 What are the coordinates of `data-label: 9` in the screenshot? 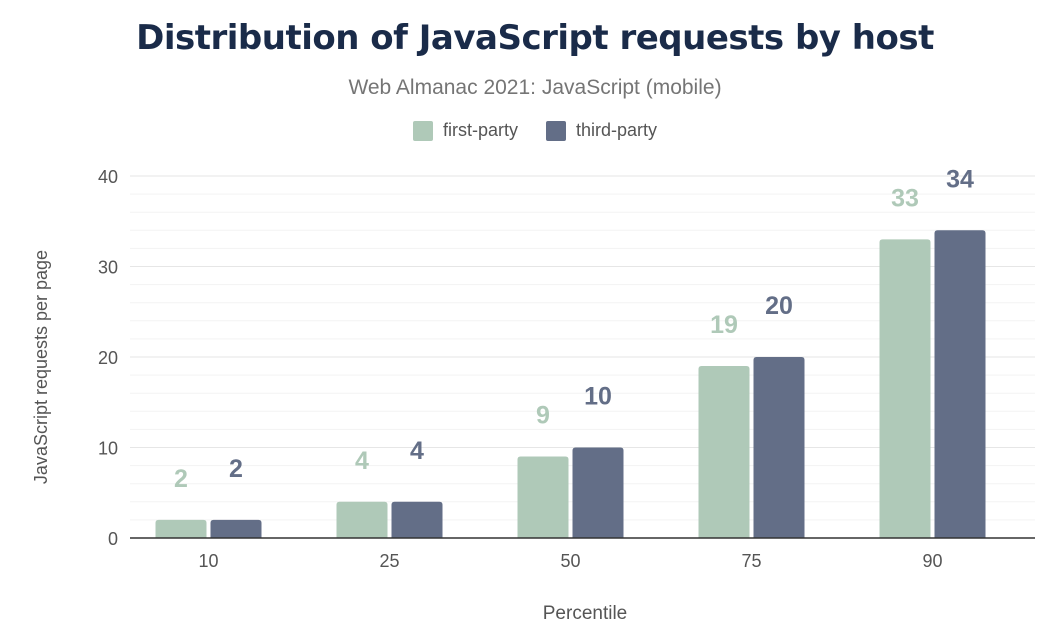 It's located at (543, 416).